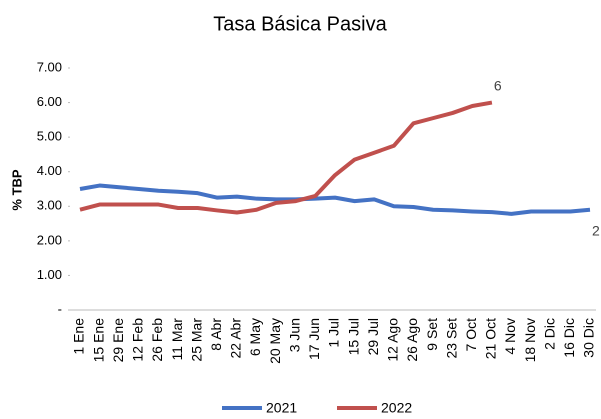 This screenshot has width=601, height=419. I want to click on x-tick-label: 7 Oct, so click(471, 335).